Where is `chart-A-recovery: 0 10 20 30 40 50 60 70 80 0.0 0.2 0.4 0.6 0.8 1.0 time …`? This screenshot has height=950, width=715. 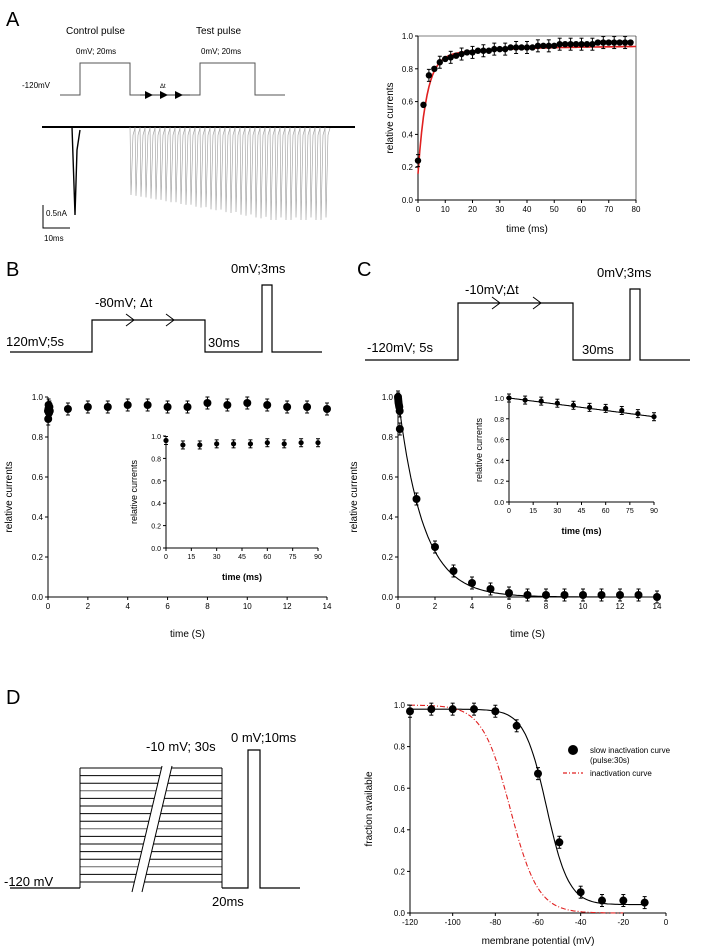
chart-A-recovery: 0 10 20 30 40 50 60 70 80 0.0 0.2 0.4 0.6 0.8 1.0 time … is located at coordinates (513, 133).